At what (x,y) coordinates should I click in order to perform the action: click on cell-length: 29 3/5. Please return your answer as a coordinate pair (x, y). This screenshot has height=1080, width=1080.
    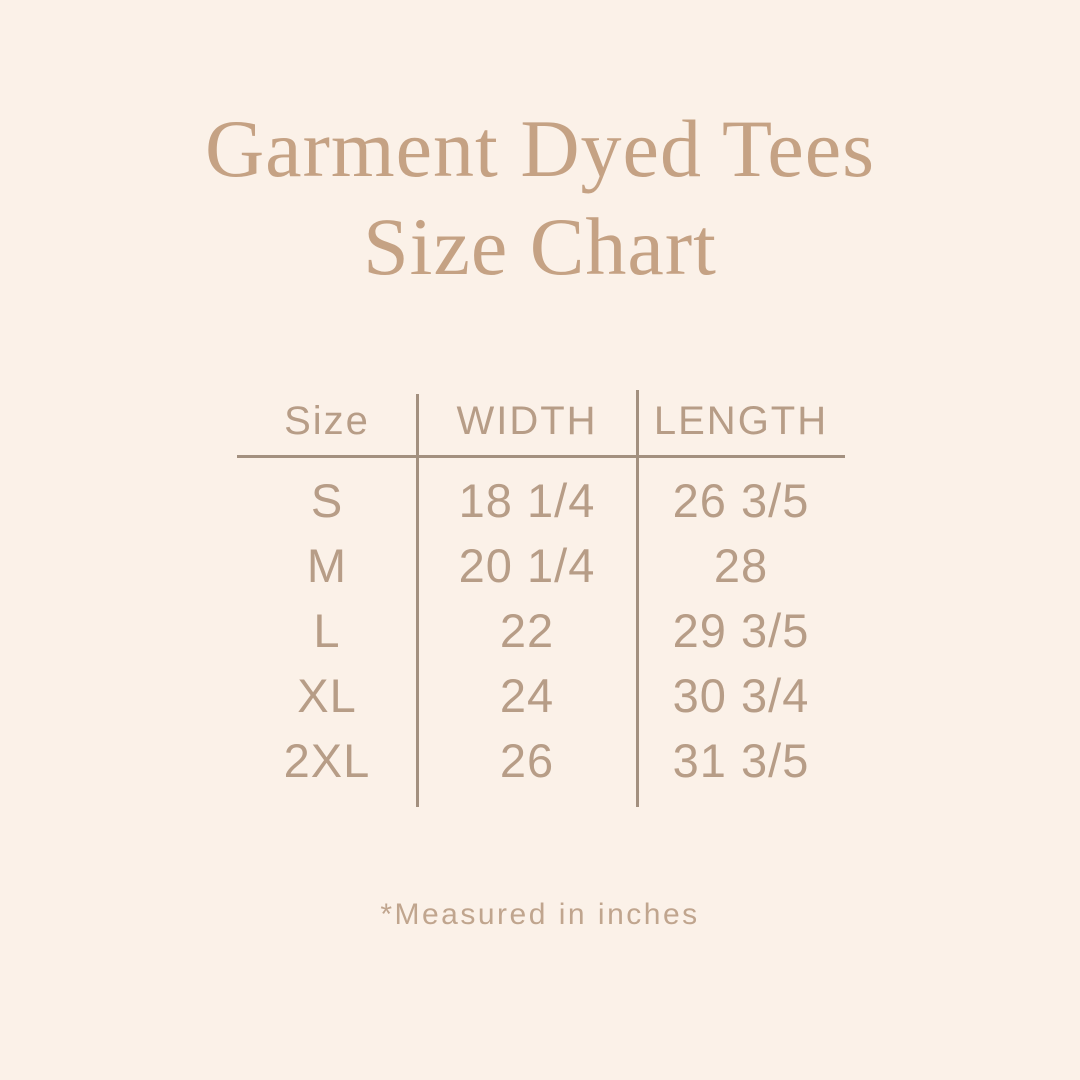
    Looking at the image, I should click on (741, 630).